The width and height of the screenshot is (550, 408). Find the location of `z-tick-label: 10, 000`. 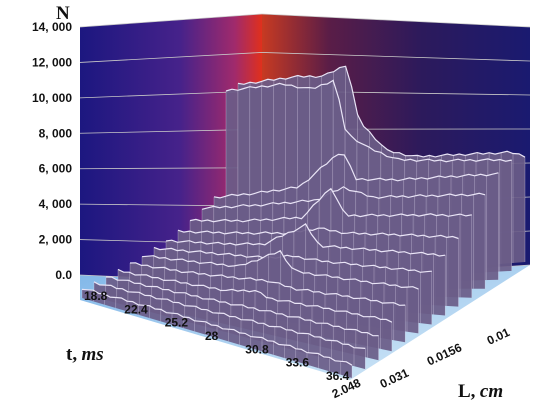

z-tick-label: 10, 000 is located at coordinates (52, 98).